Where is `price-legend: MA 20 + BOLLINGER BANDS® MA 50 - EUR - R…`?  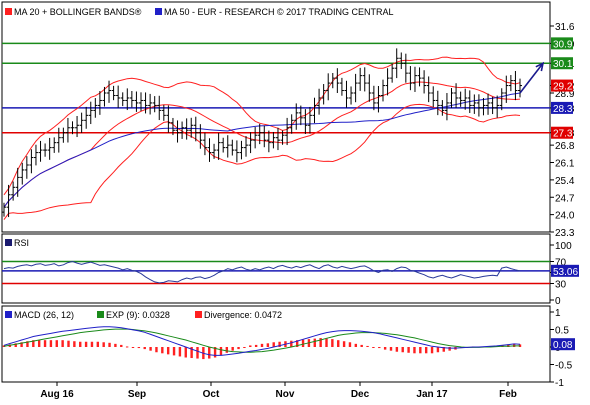 price-legend: MA 20 + BOLLINGER BANDS® MA 50 - EUR - R… is located at coordinates (199, 12).